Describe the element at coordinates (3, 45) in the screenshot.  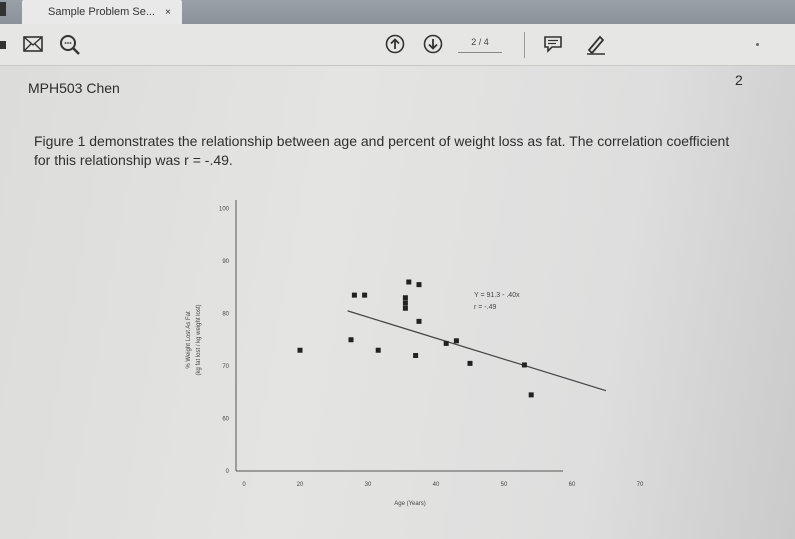
I see `left-arrow-icon` at that location.